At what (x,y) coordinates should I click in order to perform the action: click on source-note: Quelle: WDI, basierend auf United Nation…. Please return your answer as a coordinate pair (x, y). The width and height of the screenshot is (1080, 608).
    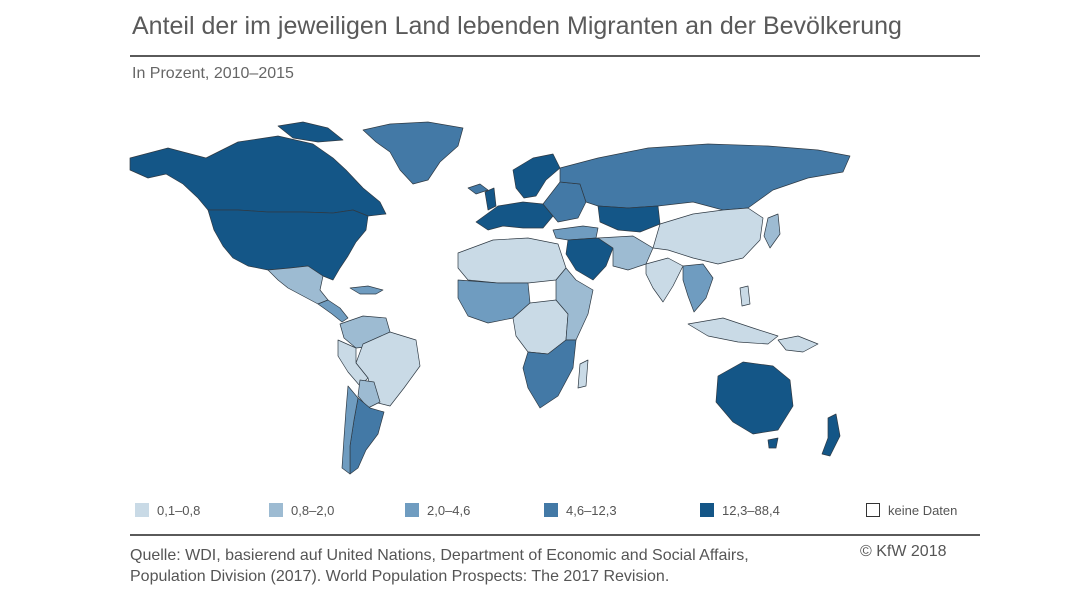
    Looking at the image, I should click on (439, 566).